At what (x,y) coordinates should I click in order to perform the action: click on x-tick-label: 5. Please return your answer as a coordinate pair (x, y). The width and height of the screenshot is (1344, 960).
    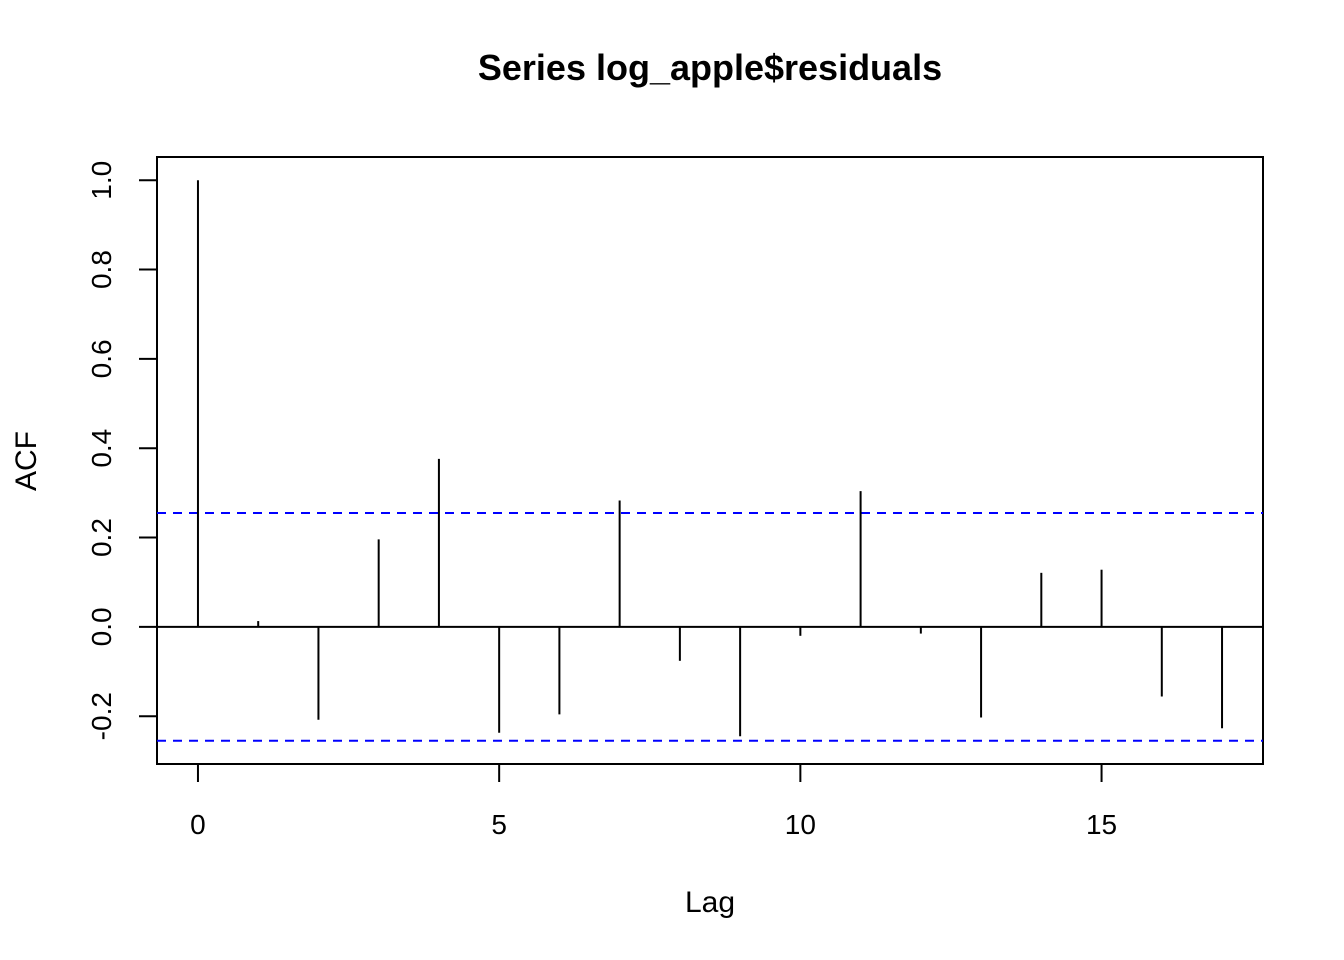
    Looking at the image, I should click on (499, 824).